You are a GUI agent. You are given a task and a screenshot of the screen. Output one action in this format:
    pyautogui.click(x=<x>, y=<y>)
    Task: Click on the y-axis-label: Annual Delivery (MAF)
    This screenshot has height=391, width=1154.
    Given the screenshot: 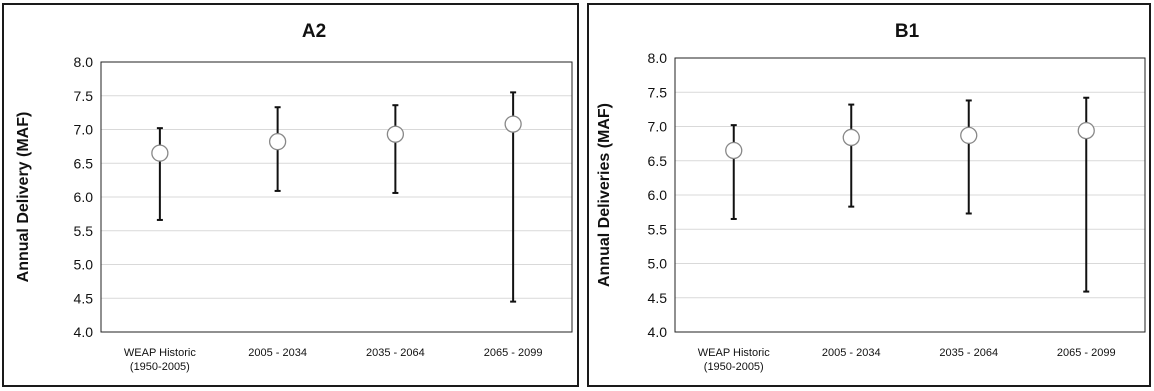 What is the action you would take?
    pyautogui.click(x=23, y=197)
    